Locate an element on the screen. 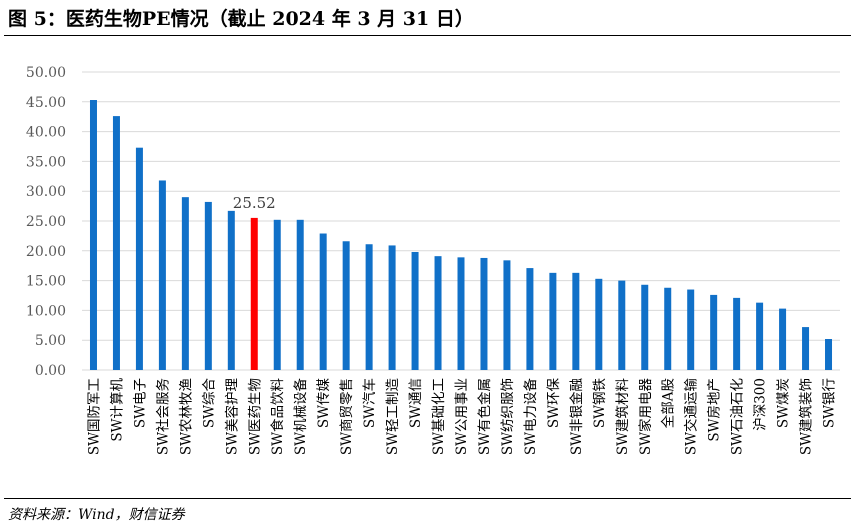 This screenshot has height=530, width=855. x-tick-label: SW汽车 is located at coordinates (369, 403).